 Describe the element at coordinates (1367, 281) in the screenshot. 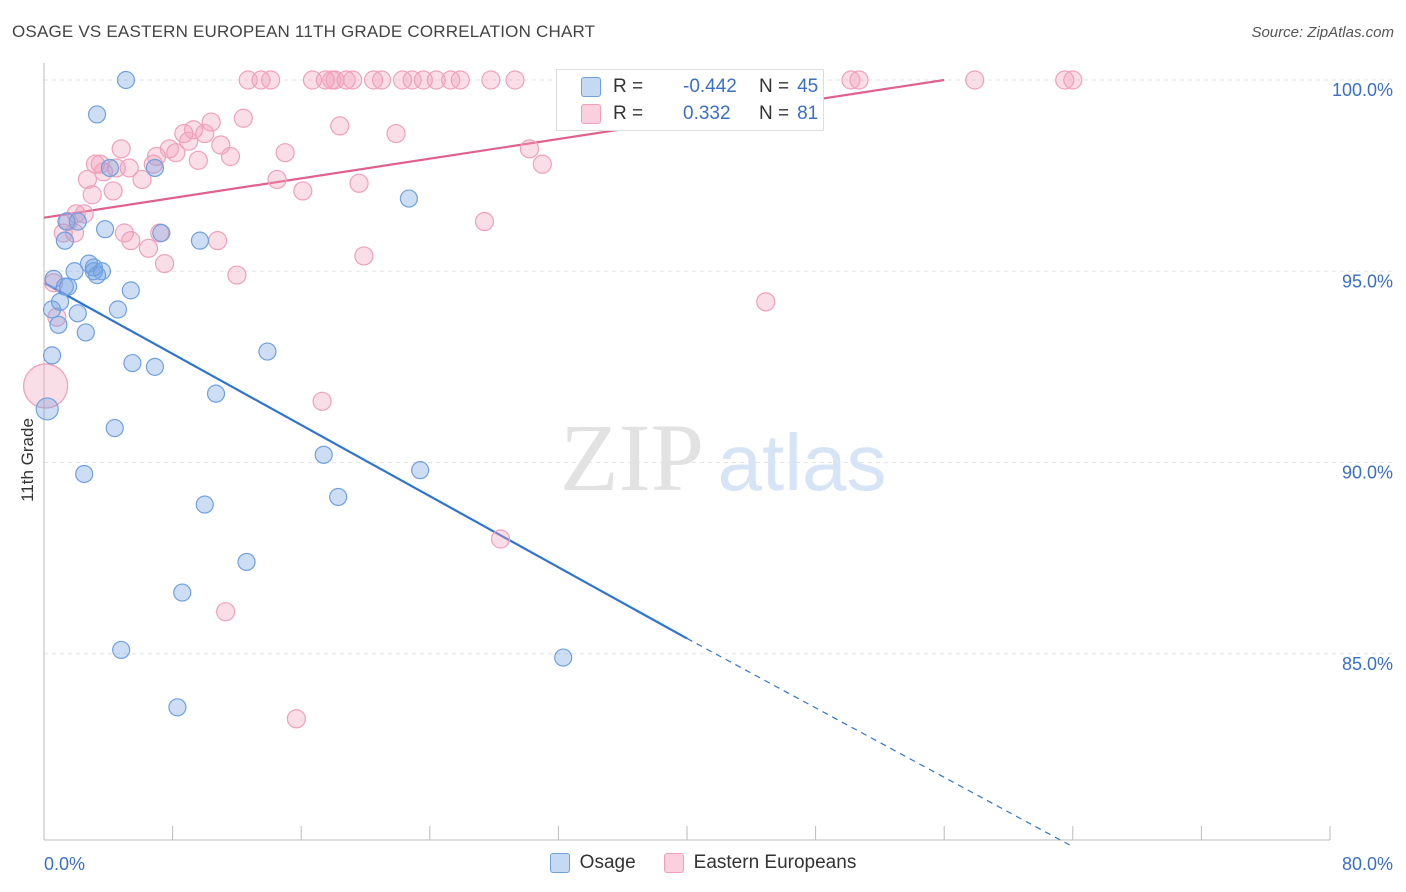

I see `y-tick-label: 95.0%` at that location.